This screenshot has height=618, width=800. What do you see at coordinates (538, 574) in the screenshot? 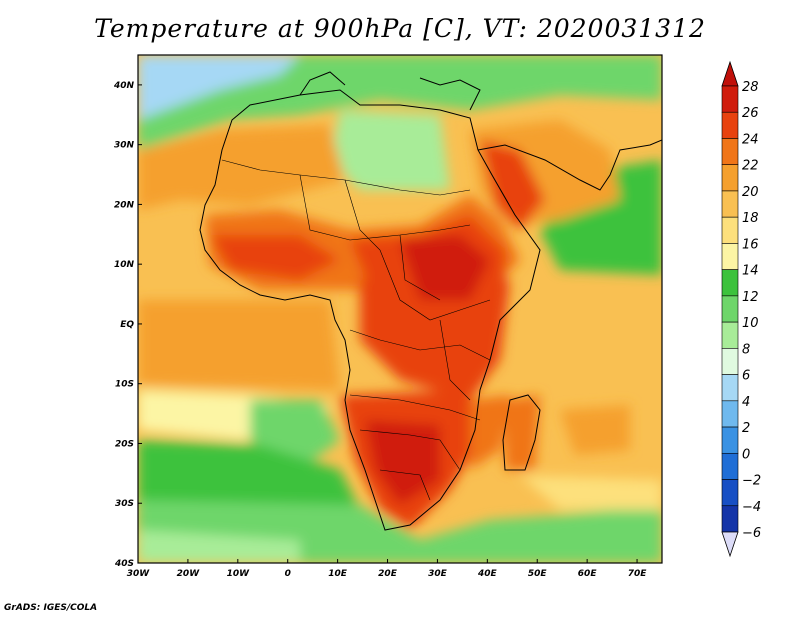
I see `lon-tick-label: 50E` at bounding box center [538, 574].